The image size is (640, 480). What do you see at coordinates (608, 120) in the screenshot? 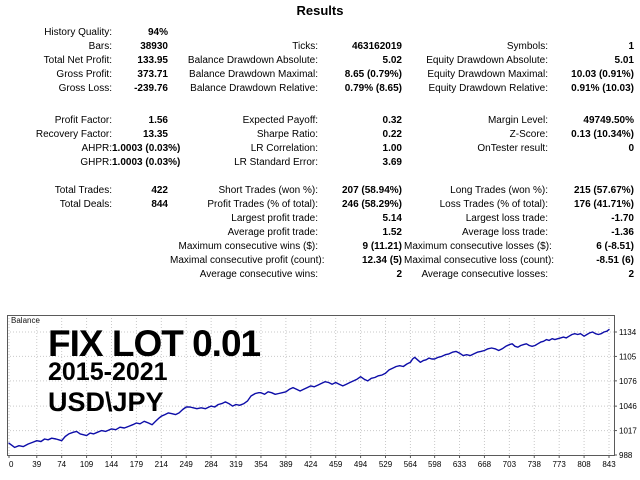
I see `stat-value: 49749.50%` at bounding box center [608, 120].